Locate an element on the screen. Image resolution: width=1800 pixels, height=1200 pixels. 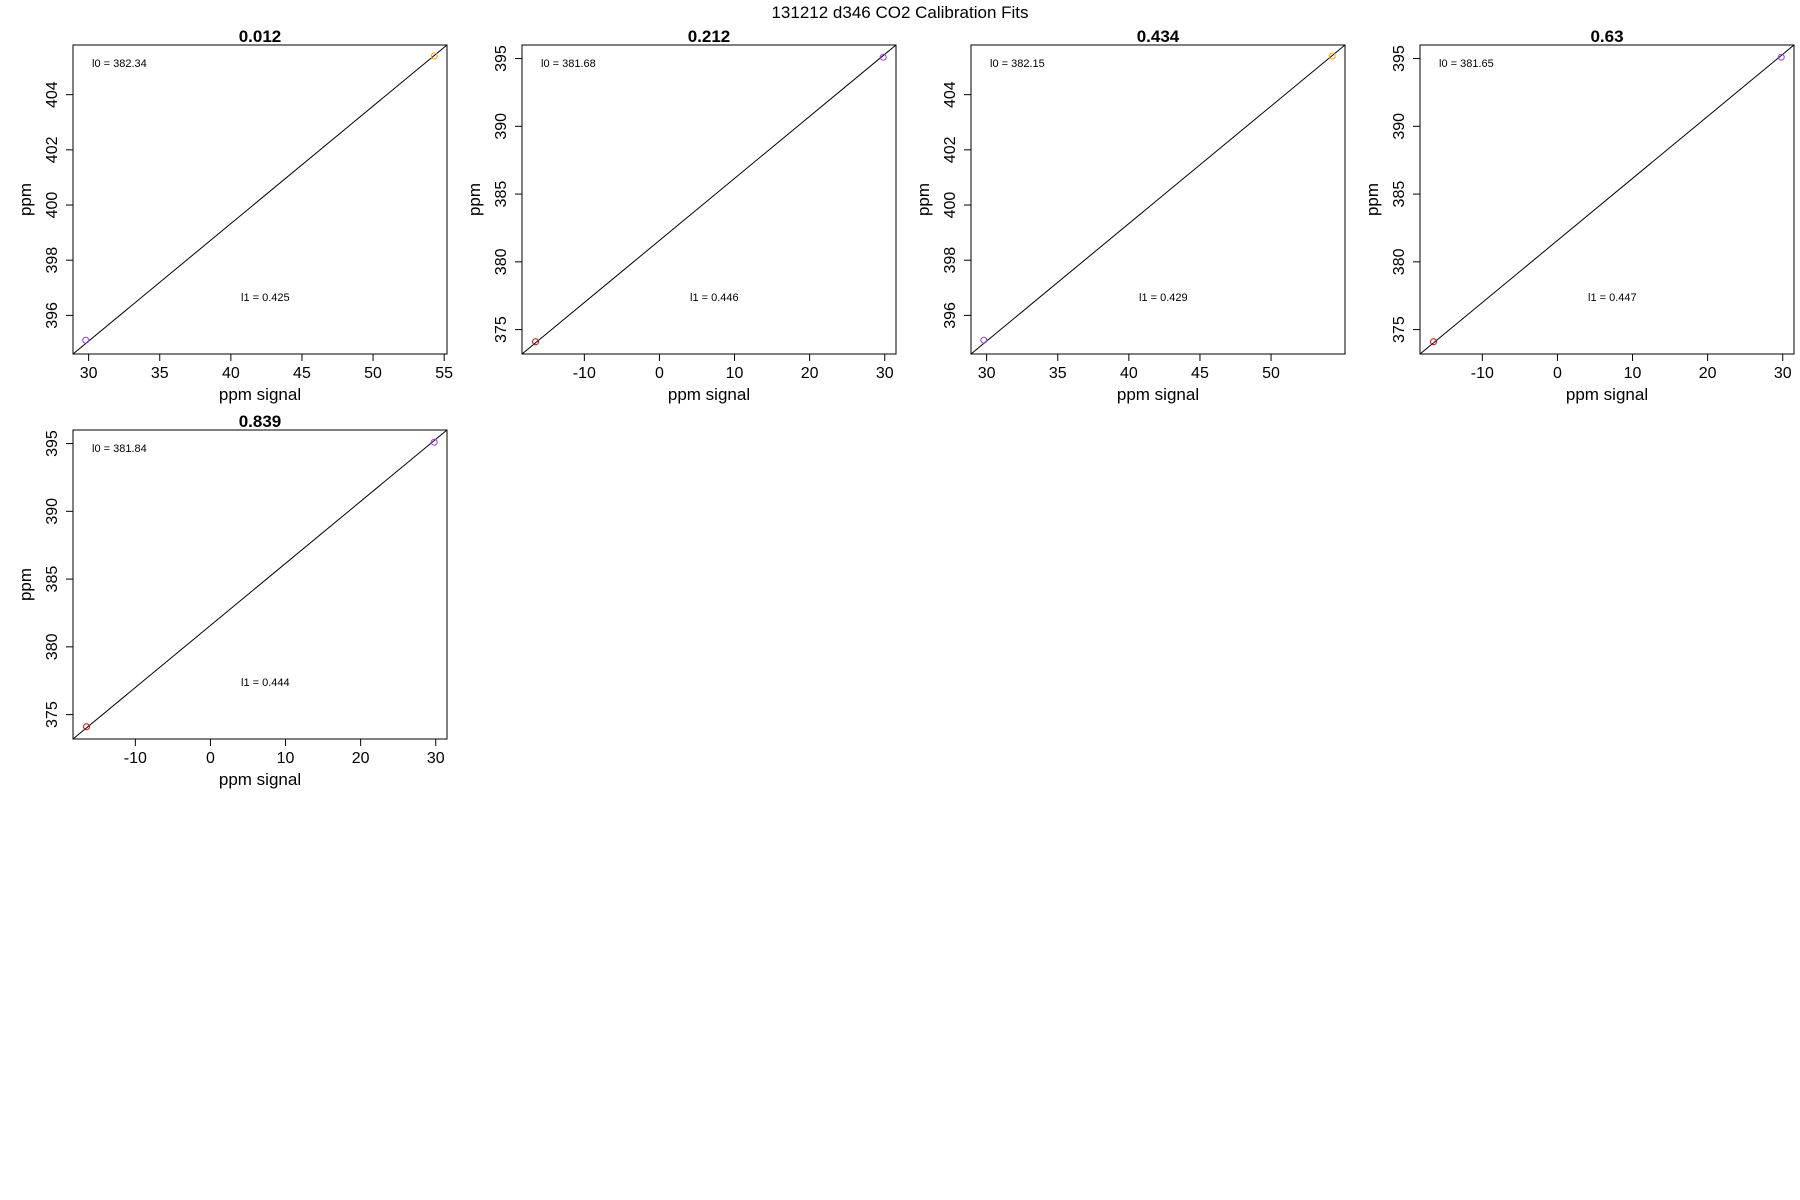
annotation-l0: l0 = 381.65 is located at coordinates (1466, 64).